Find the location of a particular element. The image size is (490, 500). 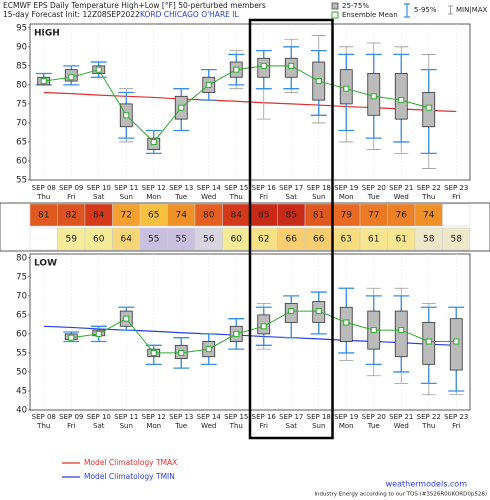

table-frame is located at coordinates (245, 227).